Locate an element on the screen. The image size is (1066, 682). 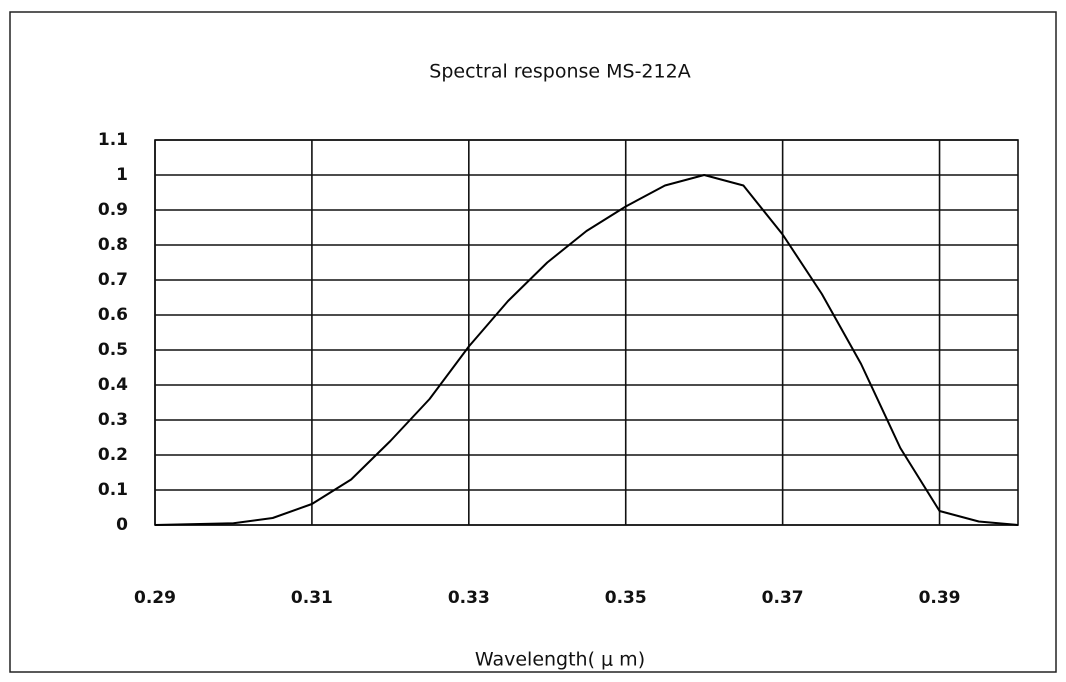
y-tick-label: 0.7 is located at coordinates (113, 280).